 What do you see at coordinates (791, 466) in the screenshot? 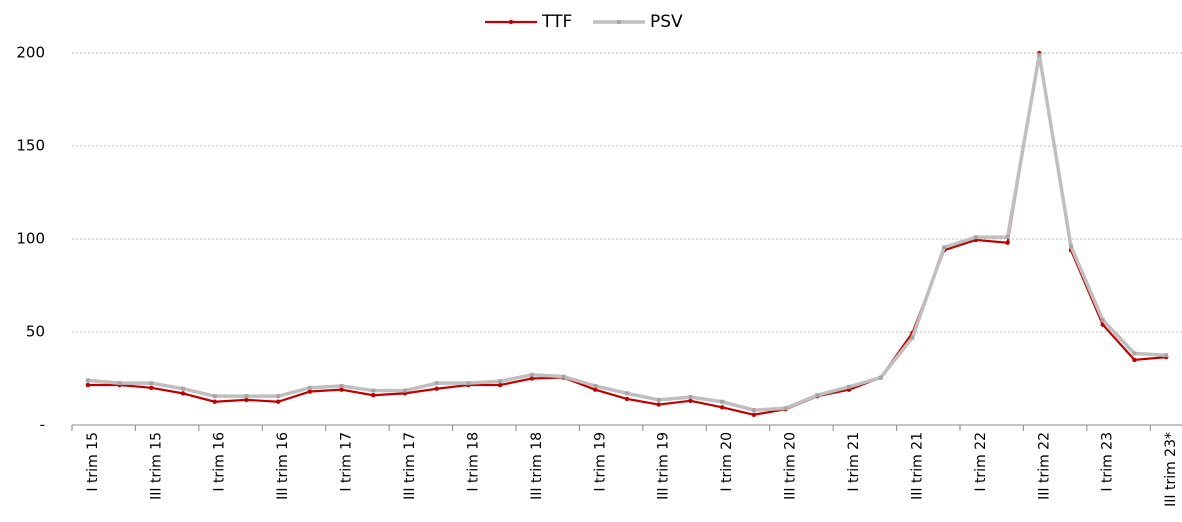
I see `x-tick-label: III trim 20` at bounding box center [791, 466].